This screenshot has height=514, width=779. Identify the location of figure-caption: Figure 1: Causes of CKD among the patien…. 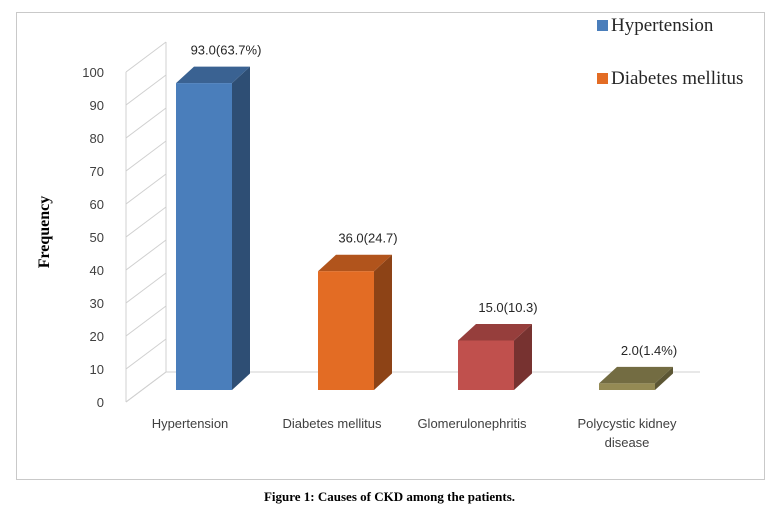
(389, 496).